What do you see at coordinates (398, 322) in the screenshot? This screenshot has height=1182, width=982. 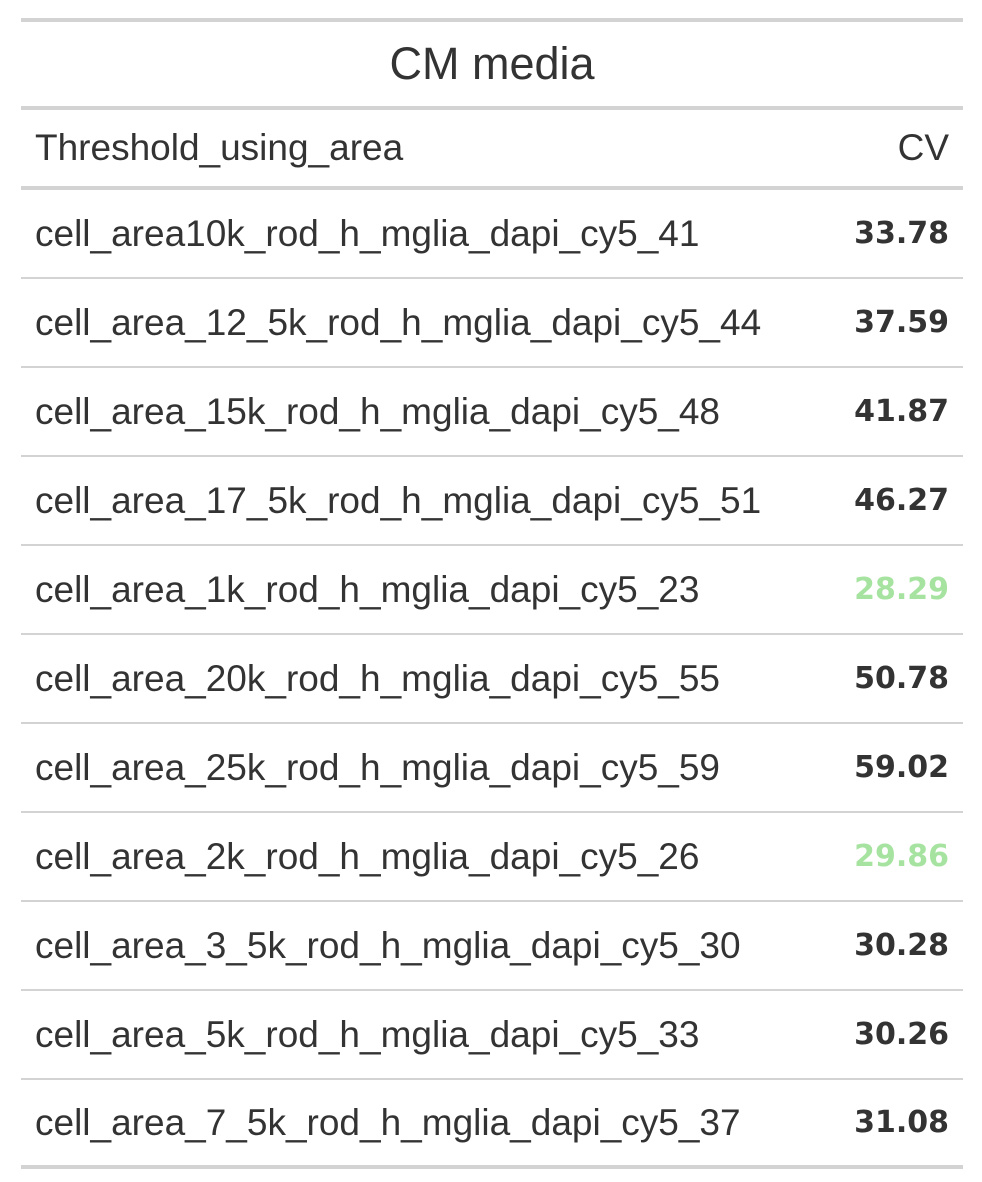 I see `threshold-cell: cell_area_12_5k_rod_h_mglia_dapi_cy5_44` at bounding box center [398, 322].